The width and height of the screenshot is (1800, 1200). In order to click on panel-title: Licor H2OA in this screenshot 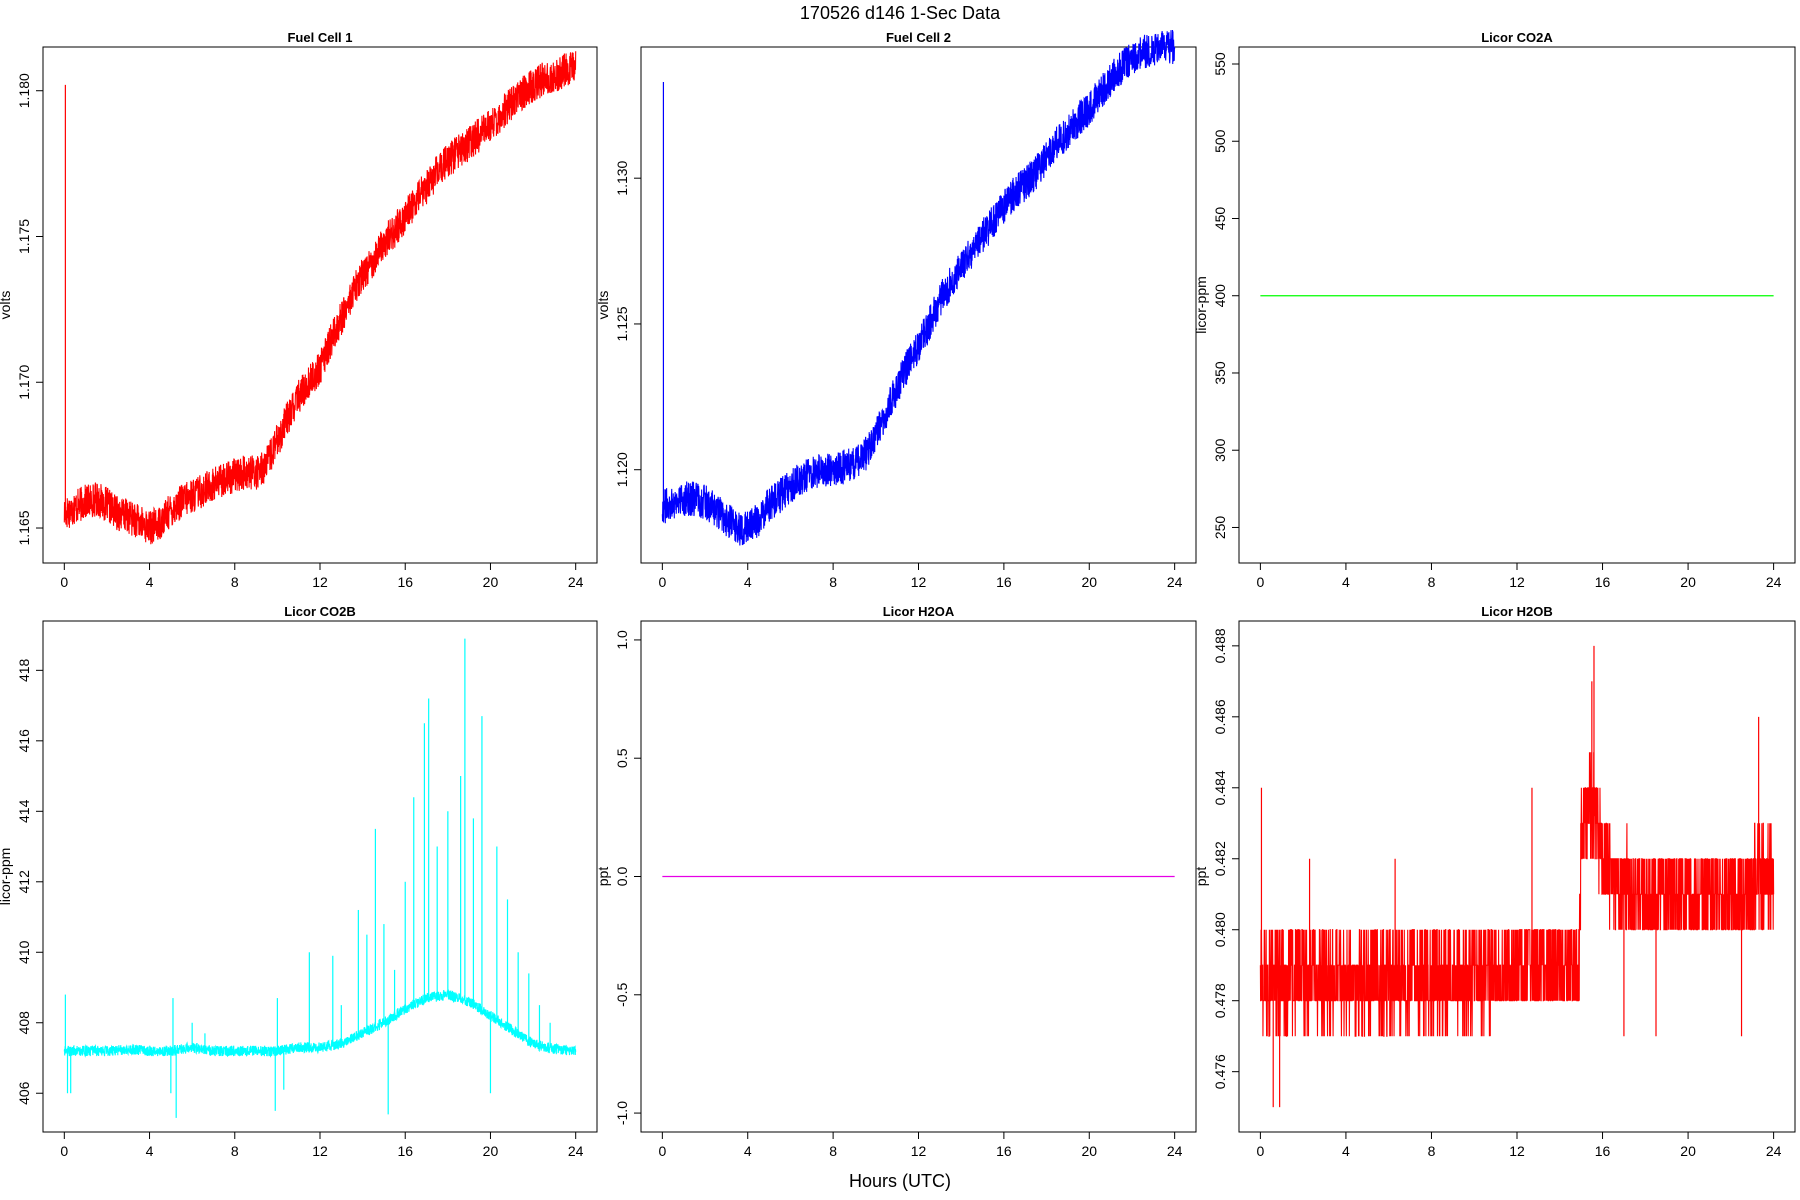, I will do `click(919, 611)`.